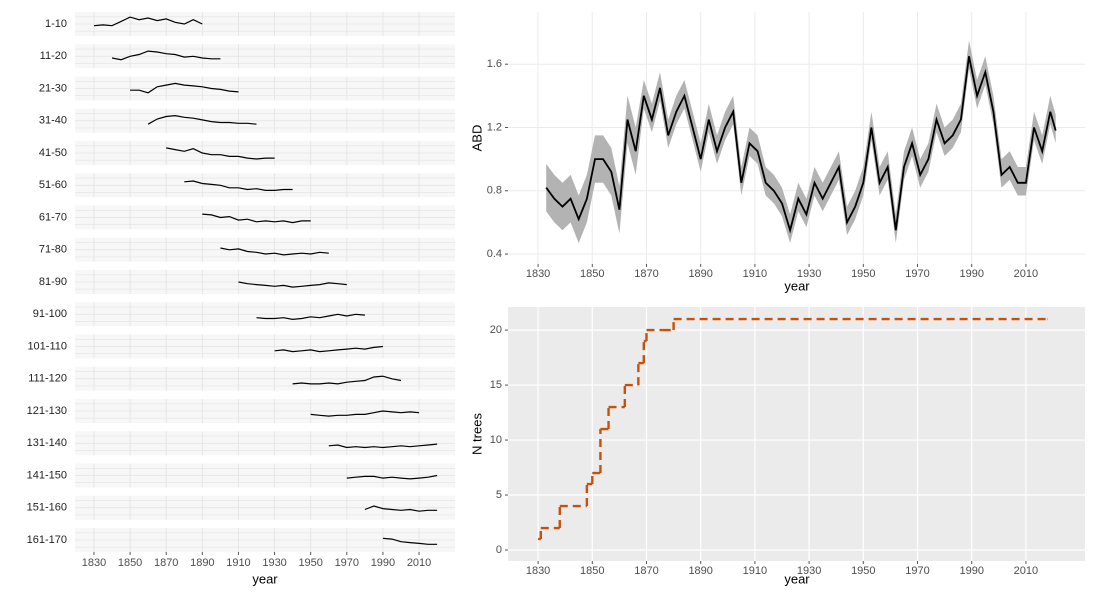  I want to click on strip-label: 21-30, so click(53, 88).